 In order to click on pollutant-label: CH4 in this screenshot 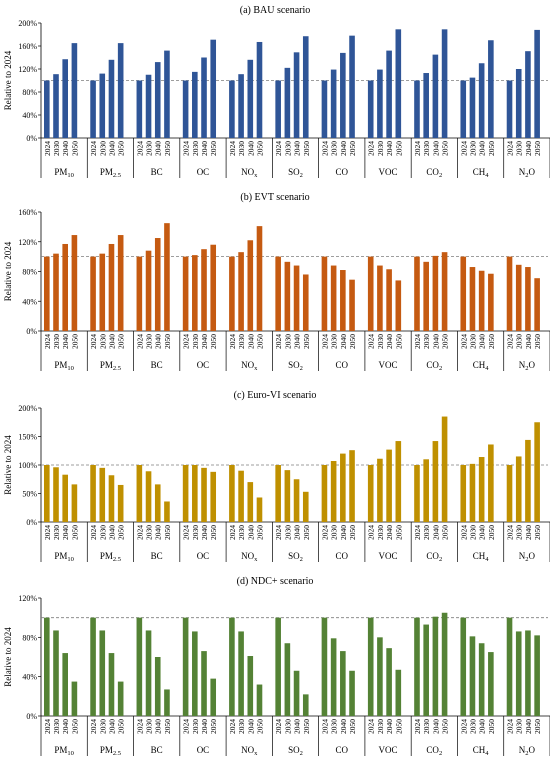, I will do `click(481, 173)`.